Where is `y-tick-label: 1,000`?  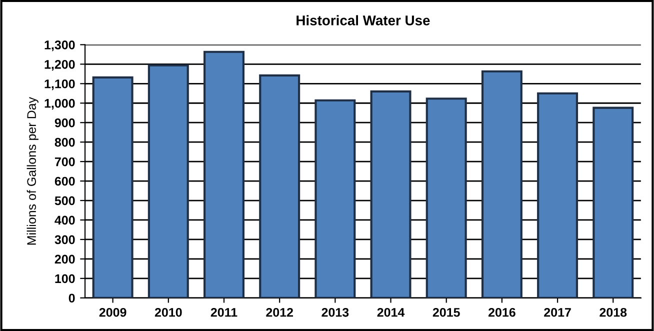
y-tick-label: 1,000 is located at coordinates (59, 104).